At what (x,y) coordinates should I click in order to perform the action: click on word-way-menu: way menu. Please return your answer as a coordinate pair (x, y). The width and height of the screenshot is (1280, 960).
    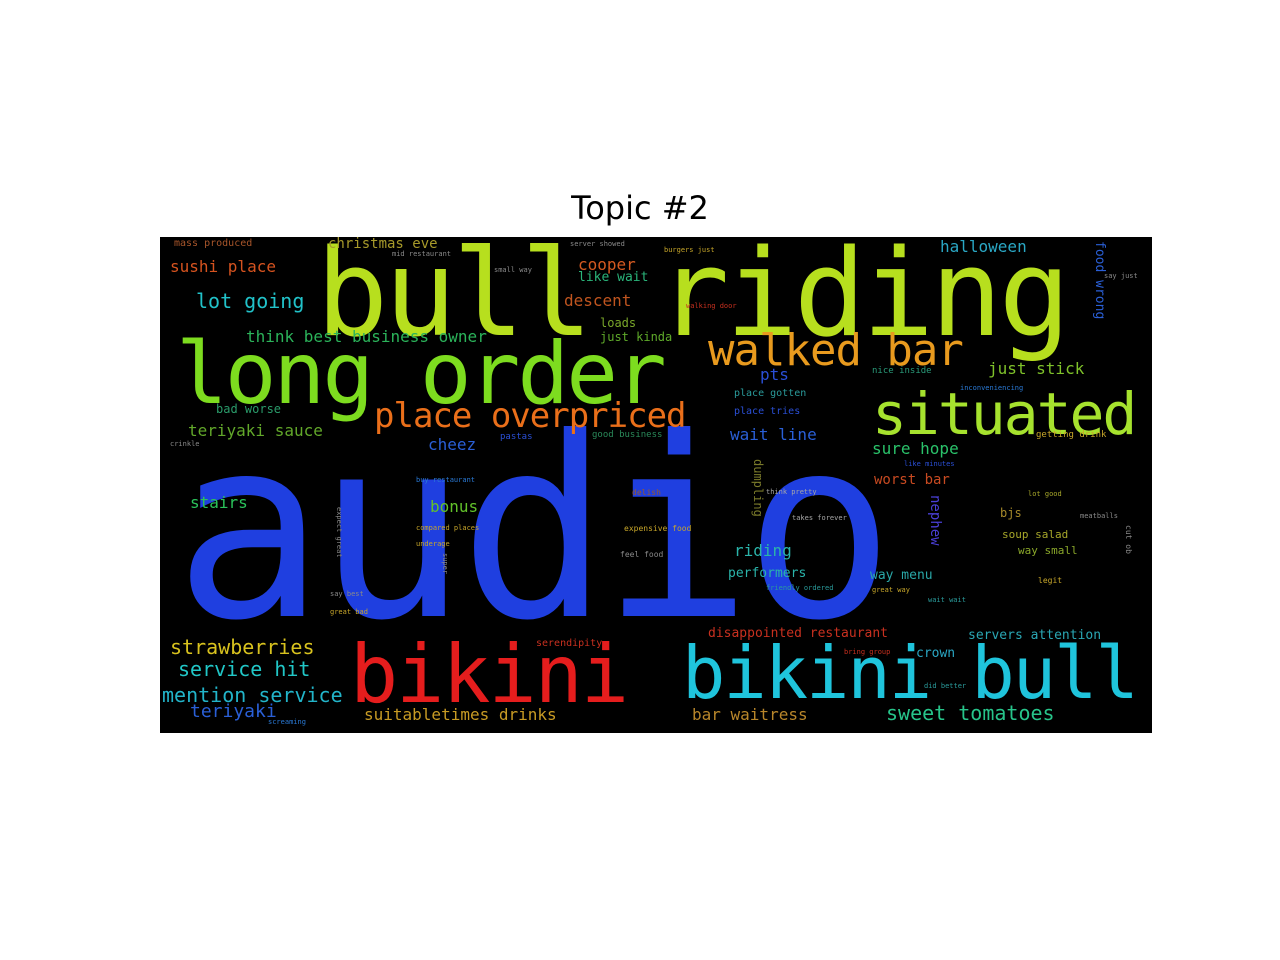
    Looking at the image, I should click on (901, 575).